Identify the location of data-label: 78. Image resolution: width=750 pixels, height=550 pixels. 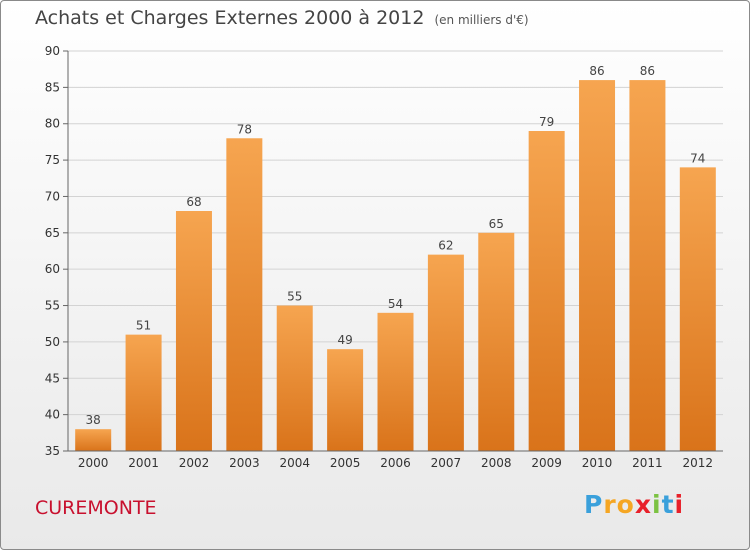
(244, 129).